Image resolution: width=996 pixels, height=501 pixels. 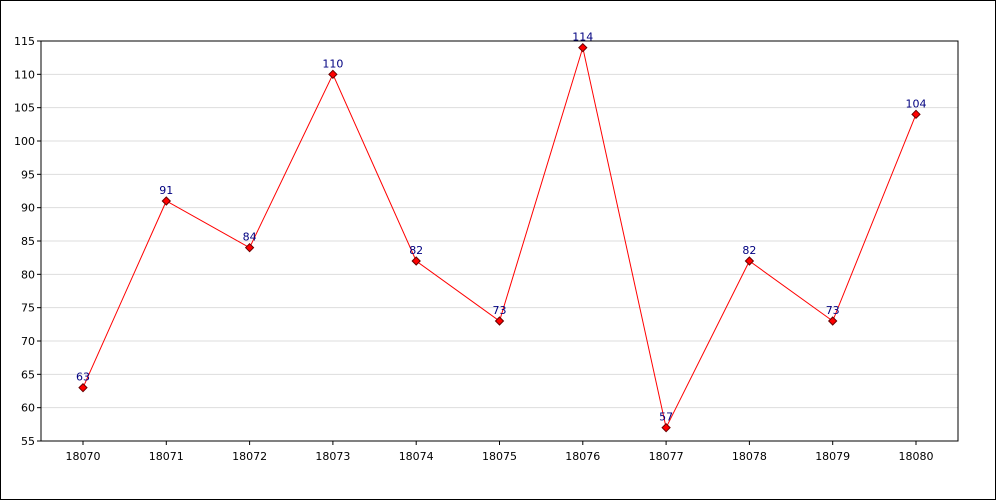 I want to click on x-tick-label: 18073, so click(x=332, y=456).